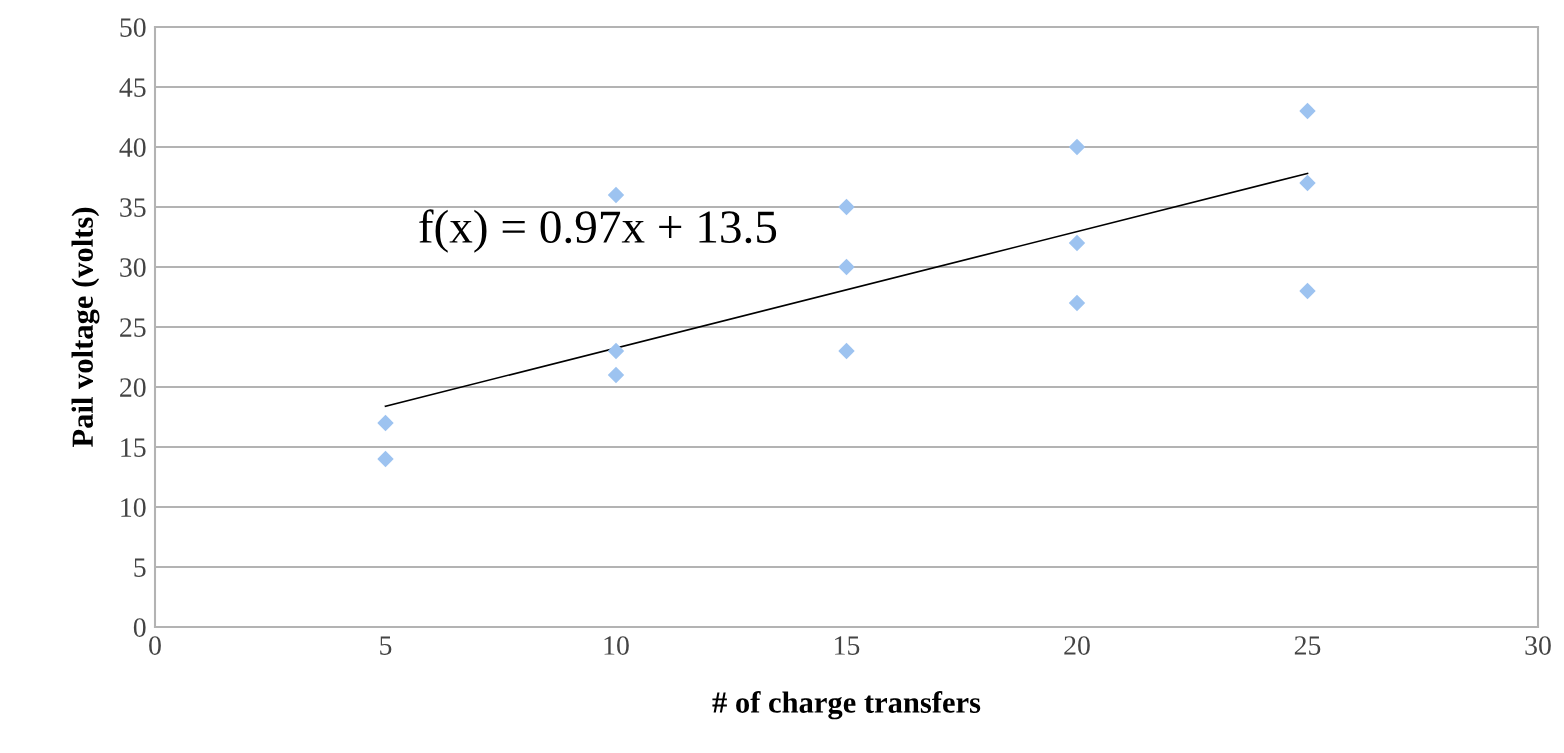 The height and width of the screenshot is (753, 1564). I want to click on y-tick-label: 35, so click(133, 207).